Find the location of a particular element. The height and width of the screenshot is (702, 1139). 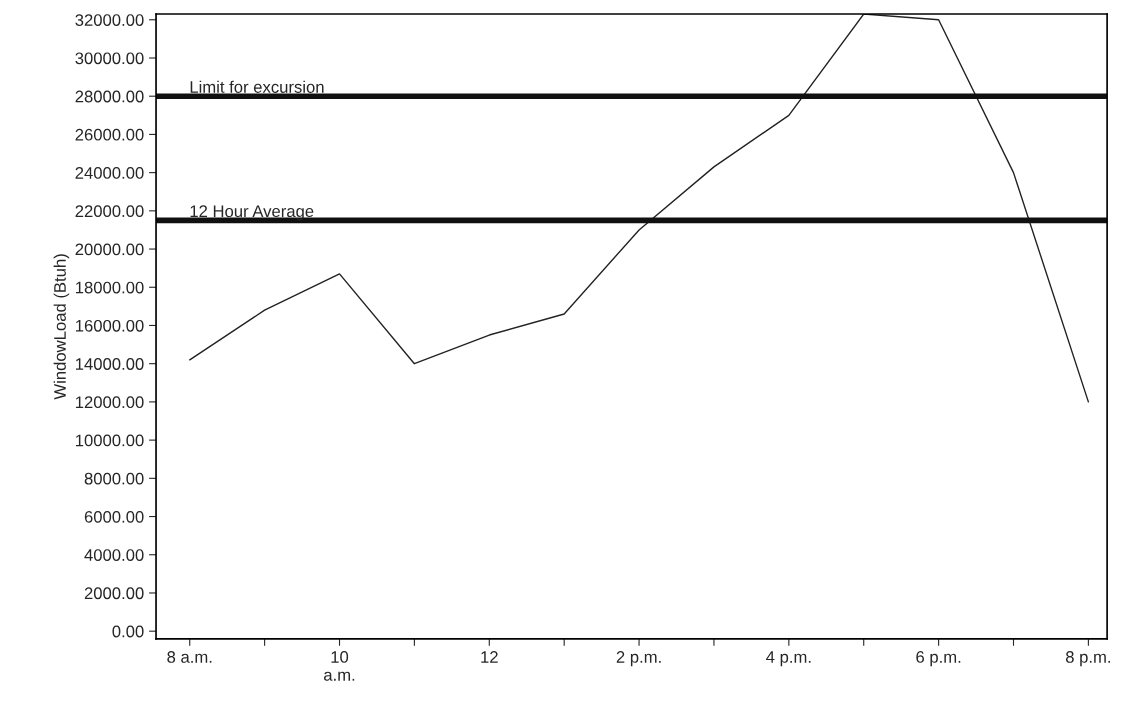

y-tick-label: 14000.00 is located at coordinates (110, 364).